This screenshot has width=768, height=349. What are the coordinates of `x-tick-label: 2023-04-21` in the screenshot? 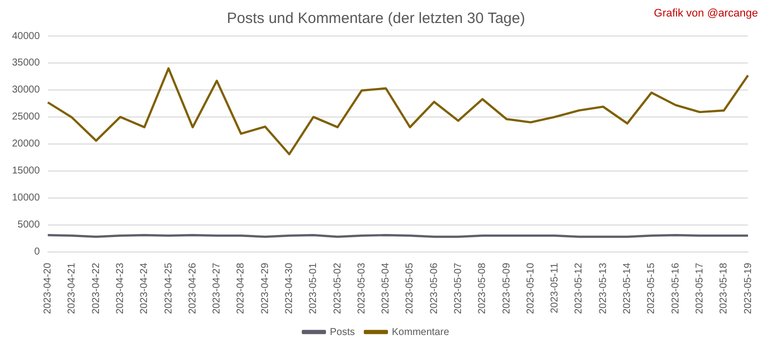 It's located at (72, 288).